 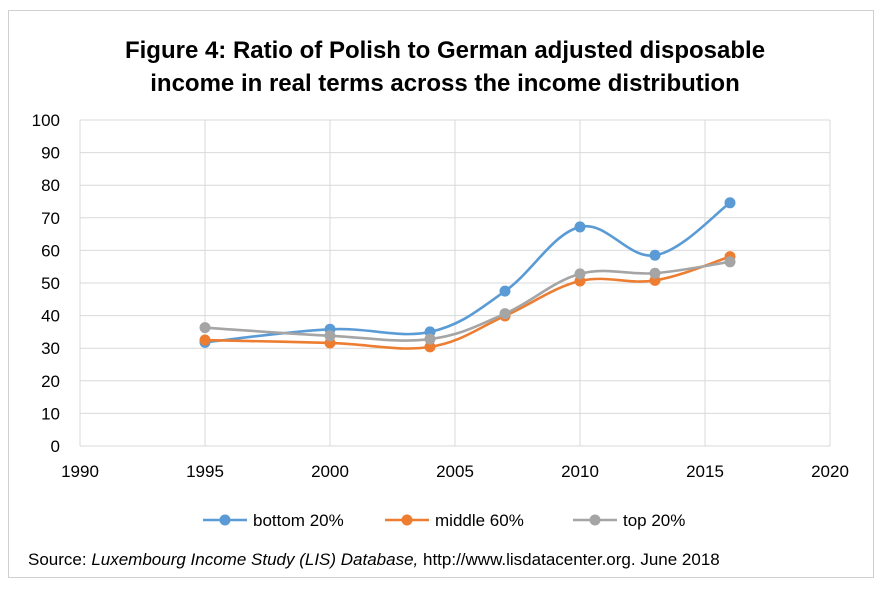 What do you see at coordinates (830, 471) in the screenshot?
I see `x-tick-label: 2020` at bounding box center [830, 471].